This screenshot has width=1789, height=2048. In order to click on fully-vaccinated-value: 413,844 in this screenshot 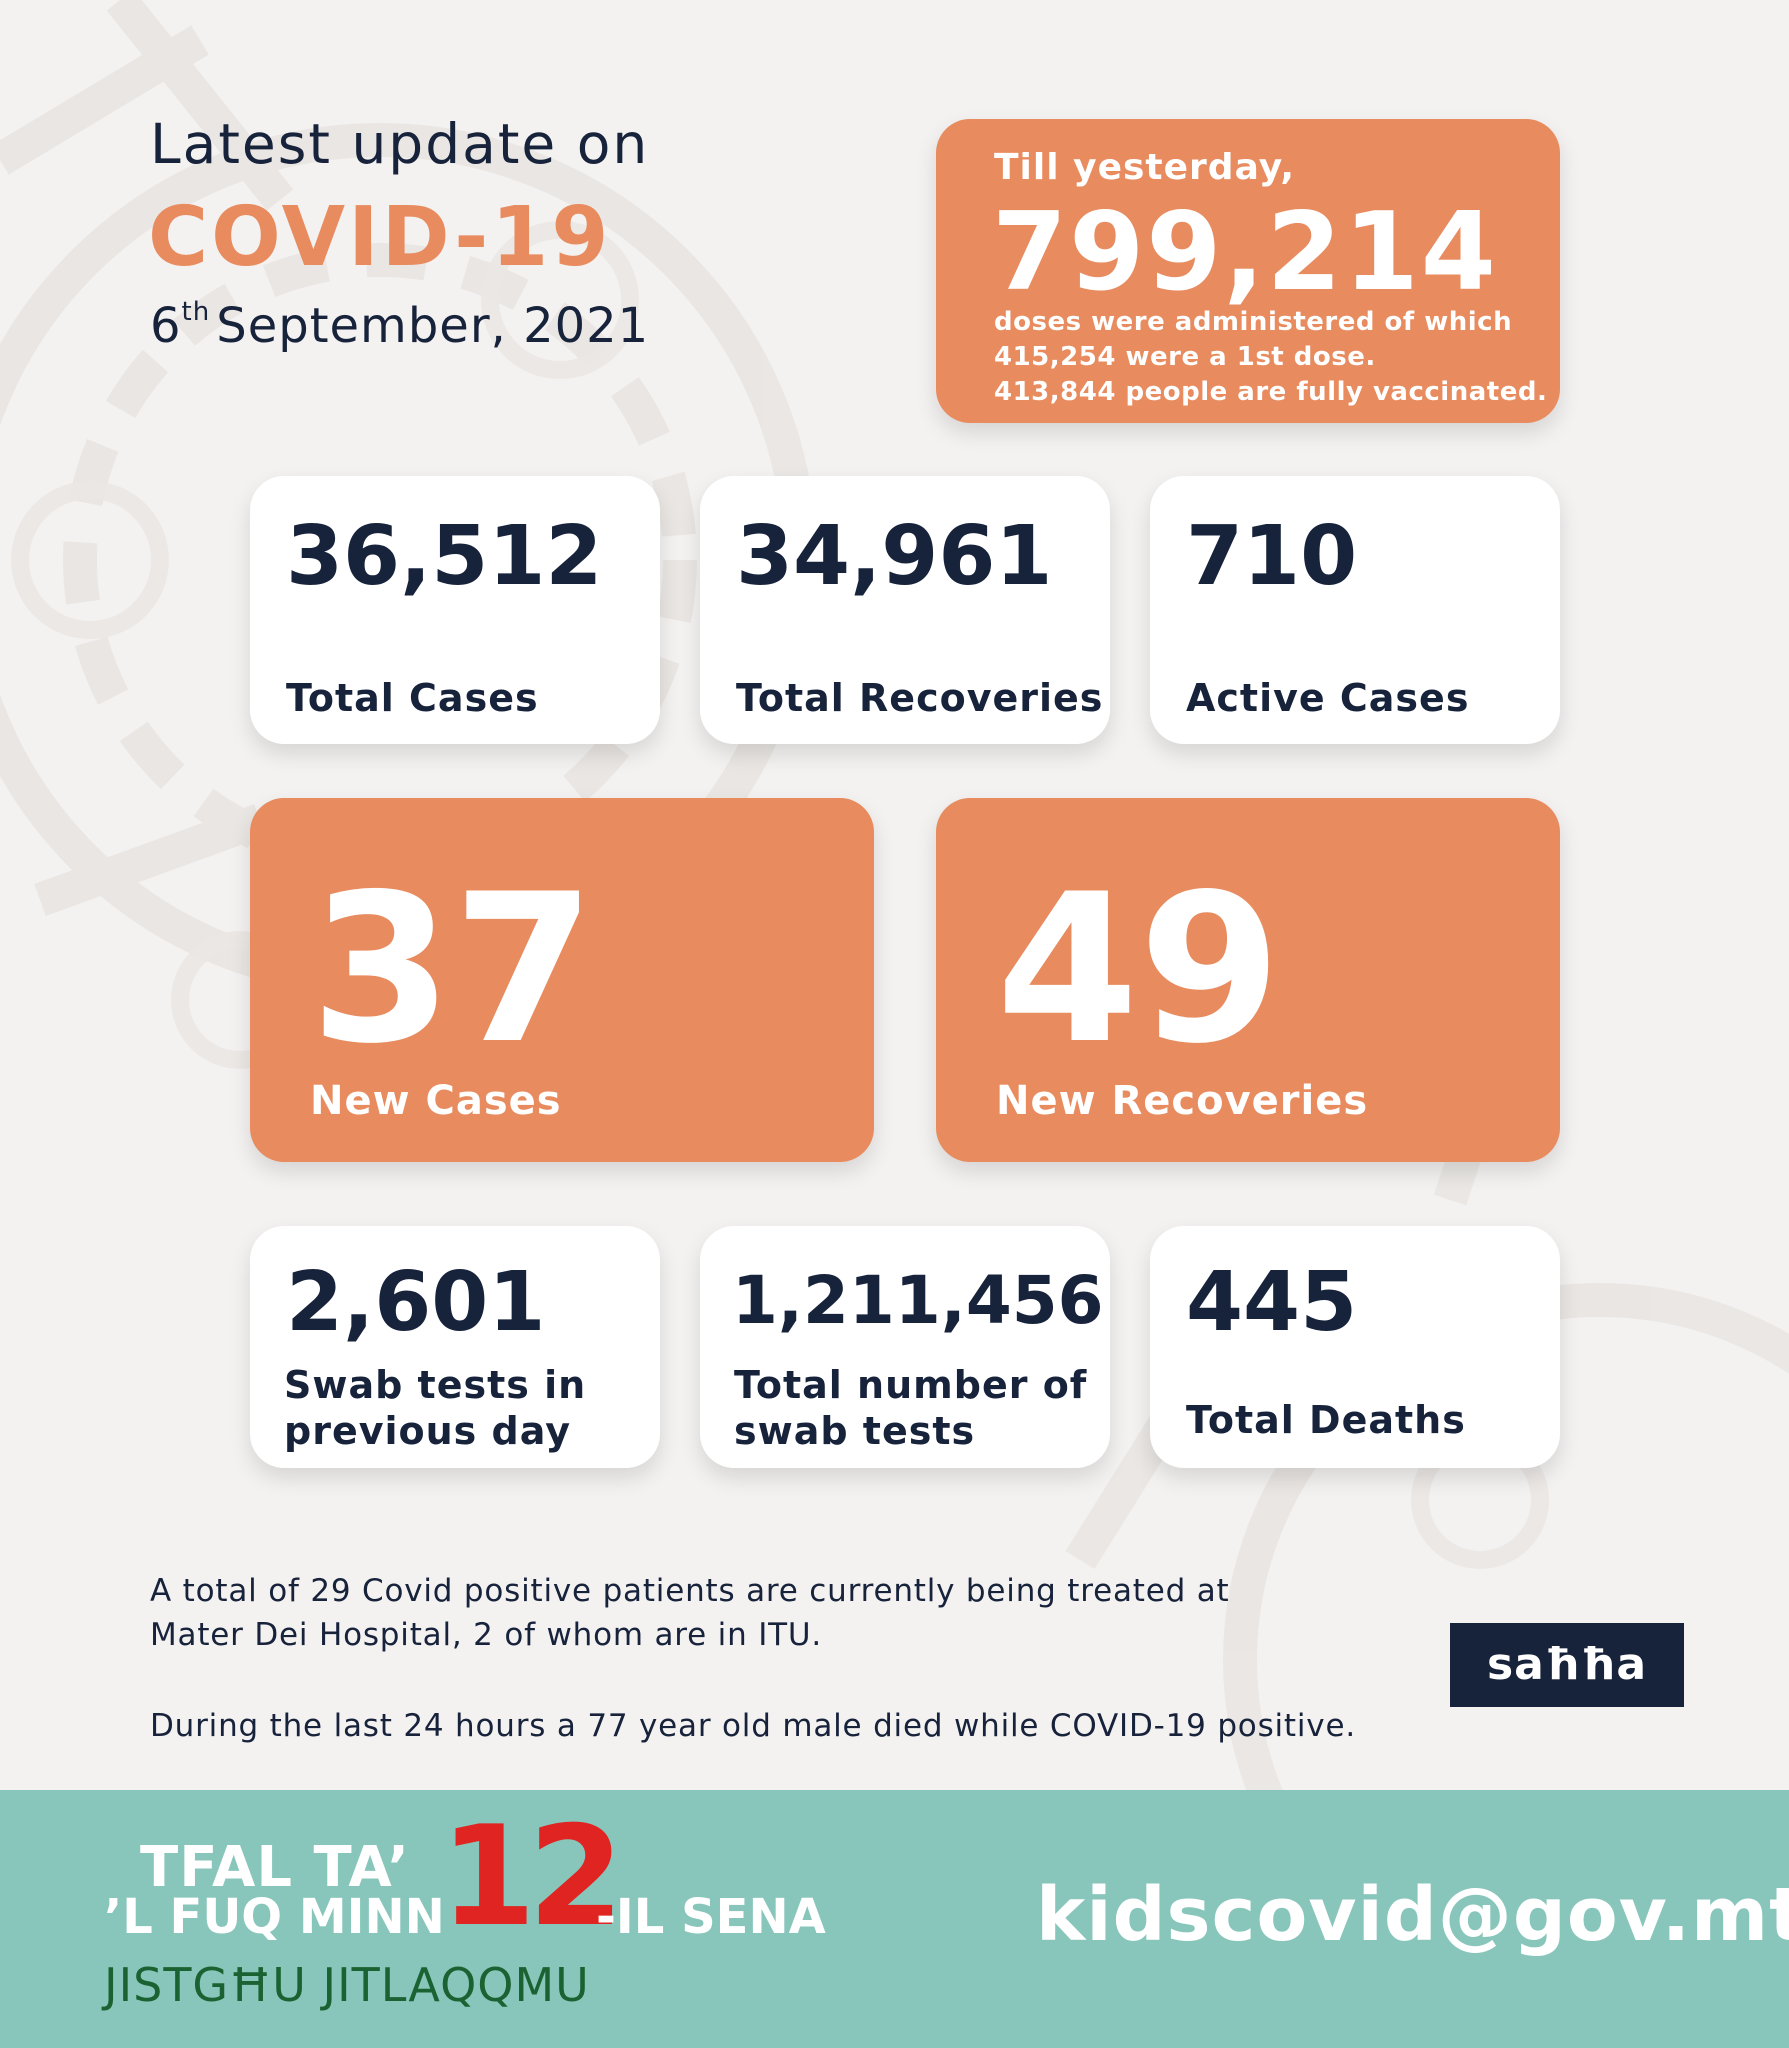, I will do `click(1055, 392)`.